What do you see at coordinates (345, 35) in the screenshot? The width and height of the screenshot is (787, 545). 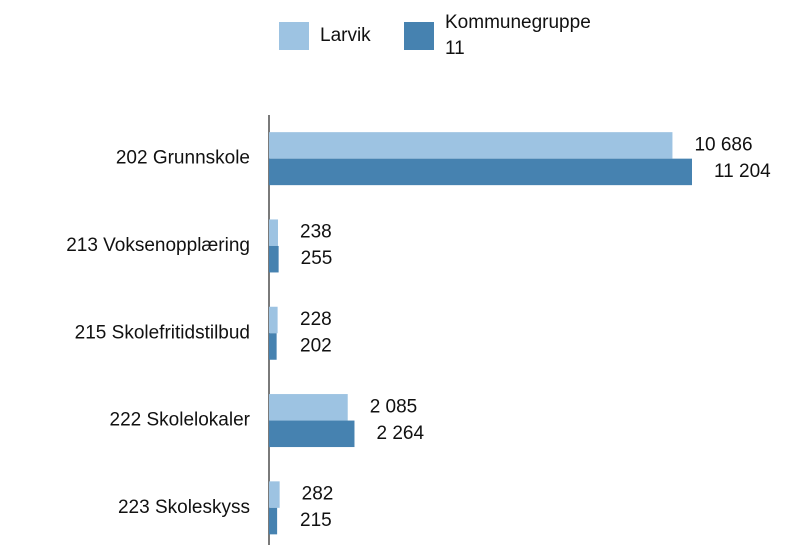 I see `legend-label: Larvik` at bounding box center [345, 35].